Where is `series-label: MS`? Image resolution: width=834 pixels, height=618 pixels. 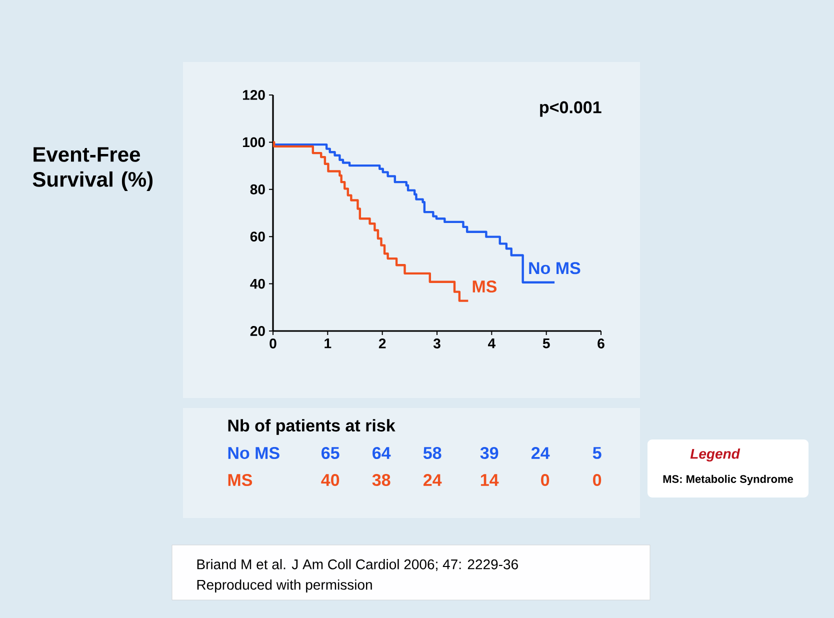
series-label: MS is located at coordinates (484, 286).